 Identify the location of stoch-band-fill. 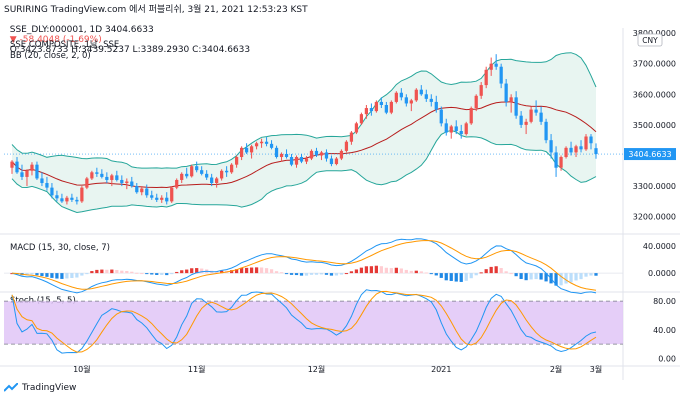
(313, 323).